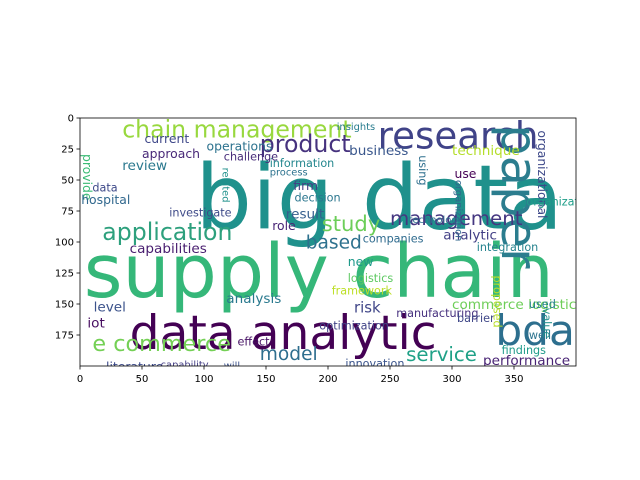  Describe the element at coordinates (305, 185) in the screenshot. I see `word-31: firm` at that location.